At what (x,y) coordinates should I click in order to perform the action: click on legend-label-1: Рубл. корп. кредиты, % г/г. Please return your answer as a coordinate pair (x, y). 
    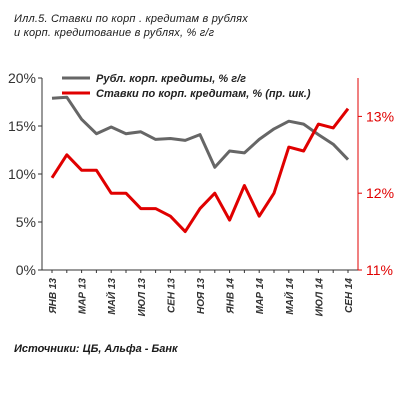
    Looking at the image, I should click on (171, 79).